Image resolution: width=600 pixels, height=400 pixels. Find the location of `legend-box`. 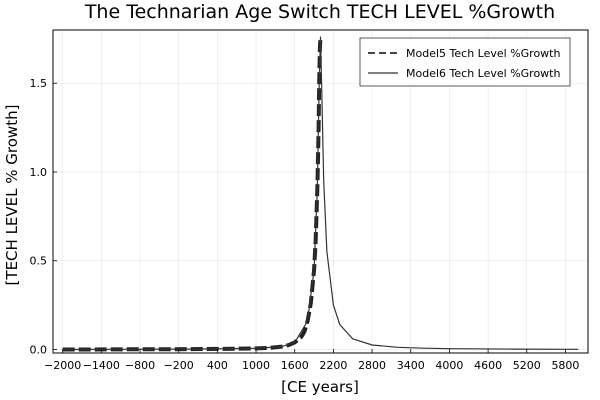

legend-box is located at coordinates (465, 62).